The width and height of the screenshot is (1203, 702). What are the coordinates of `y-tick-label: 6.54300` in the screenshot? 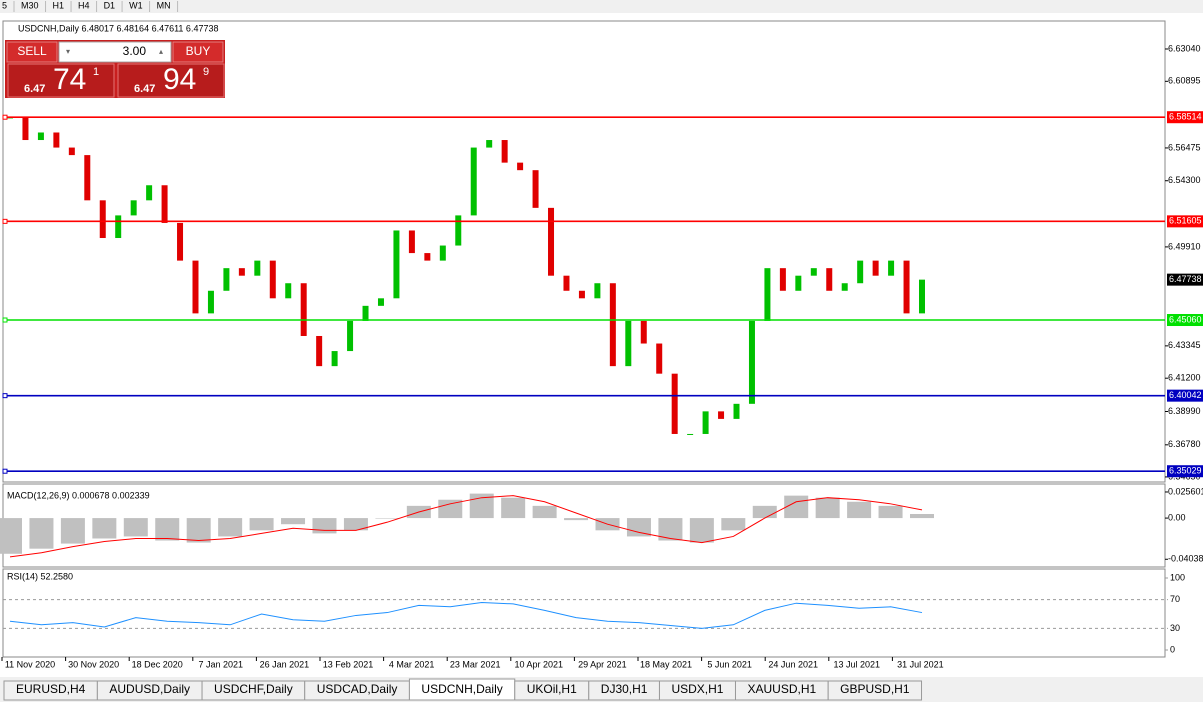 It's located at (1184, 180).